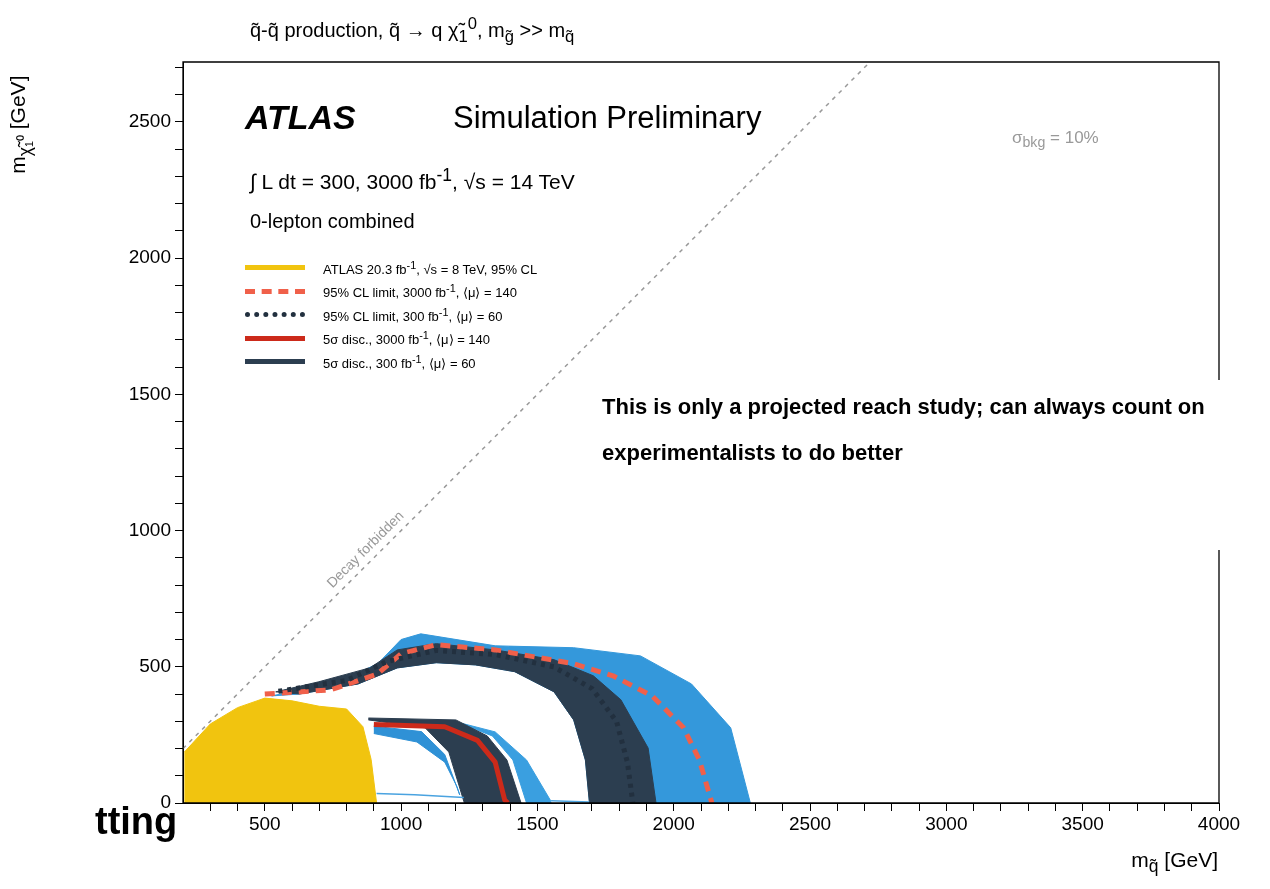 The height and width of the screenshot is (889, 1270). Describe the element at coordinates (1055, 139) in the screenshot. I see `annotation: σ$_{bkg}$ = 10%` at that location.